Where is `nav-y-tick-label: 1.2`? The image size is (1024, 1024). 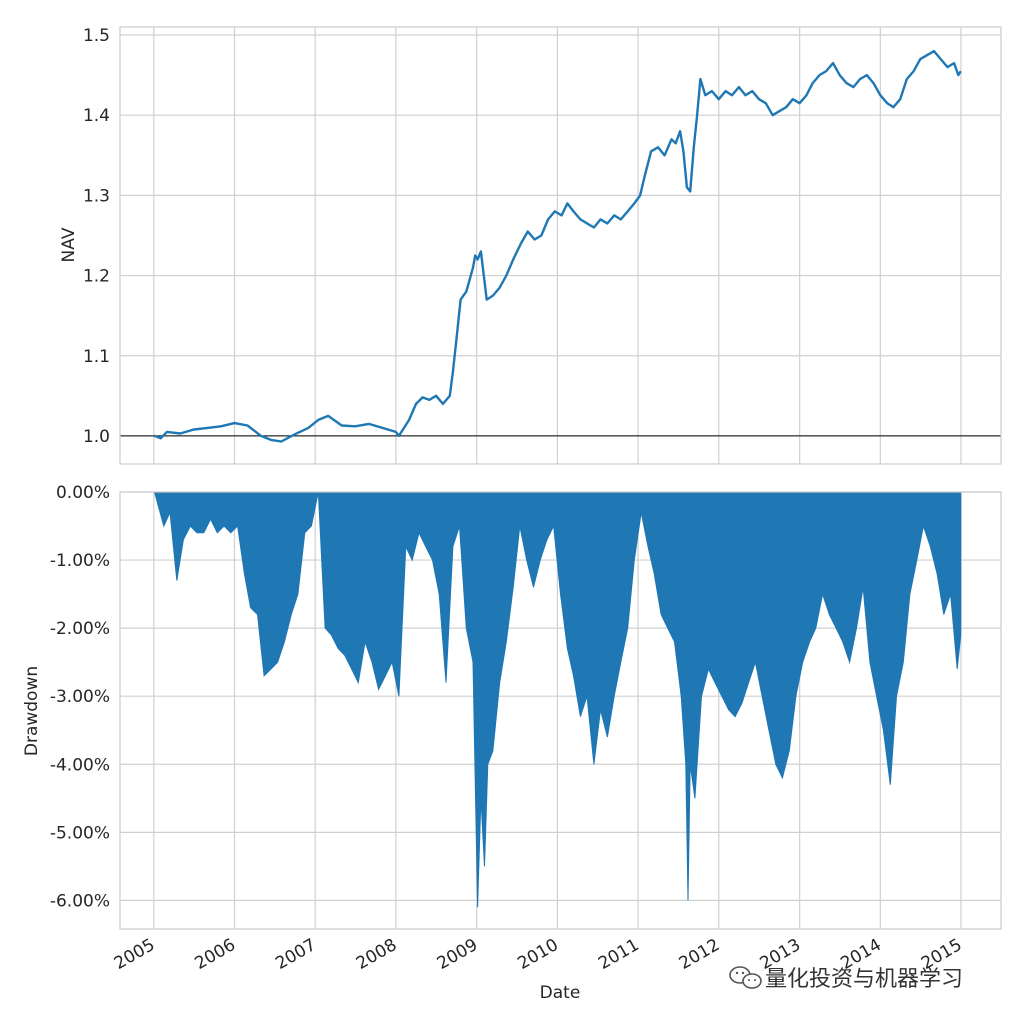
nav-y-tick-label: 1.2 is located at coordinates (96, 277).